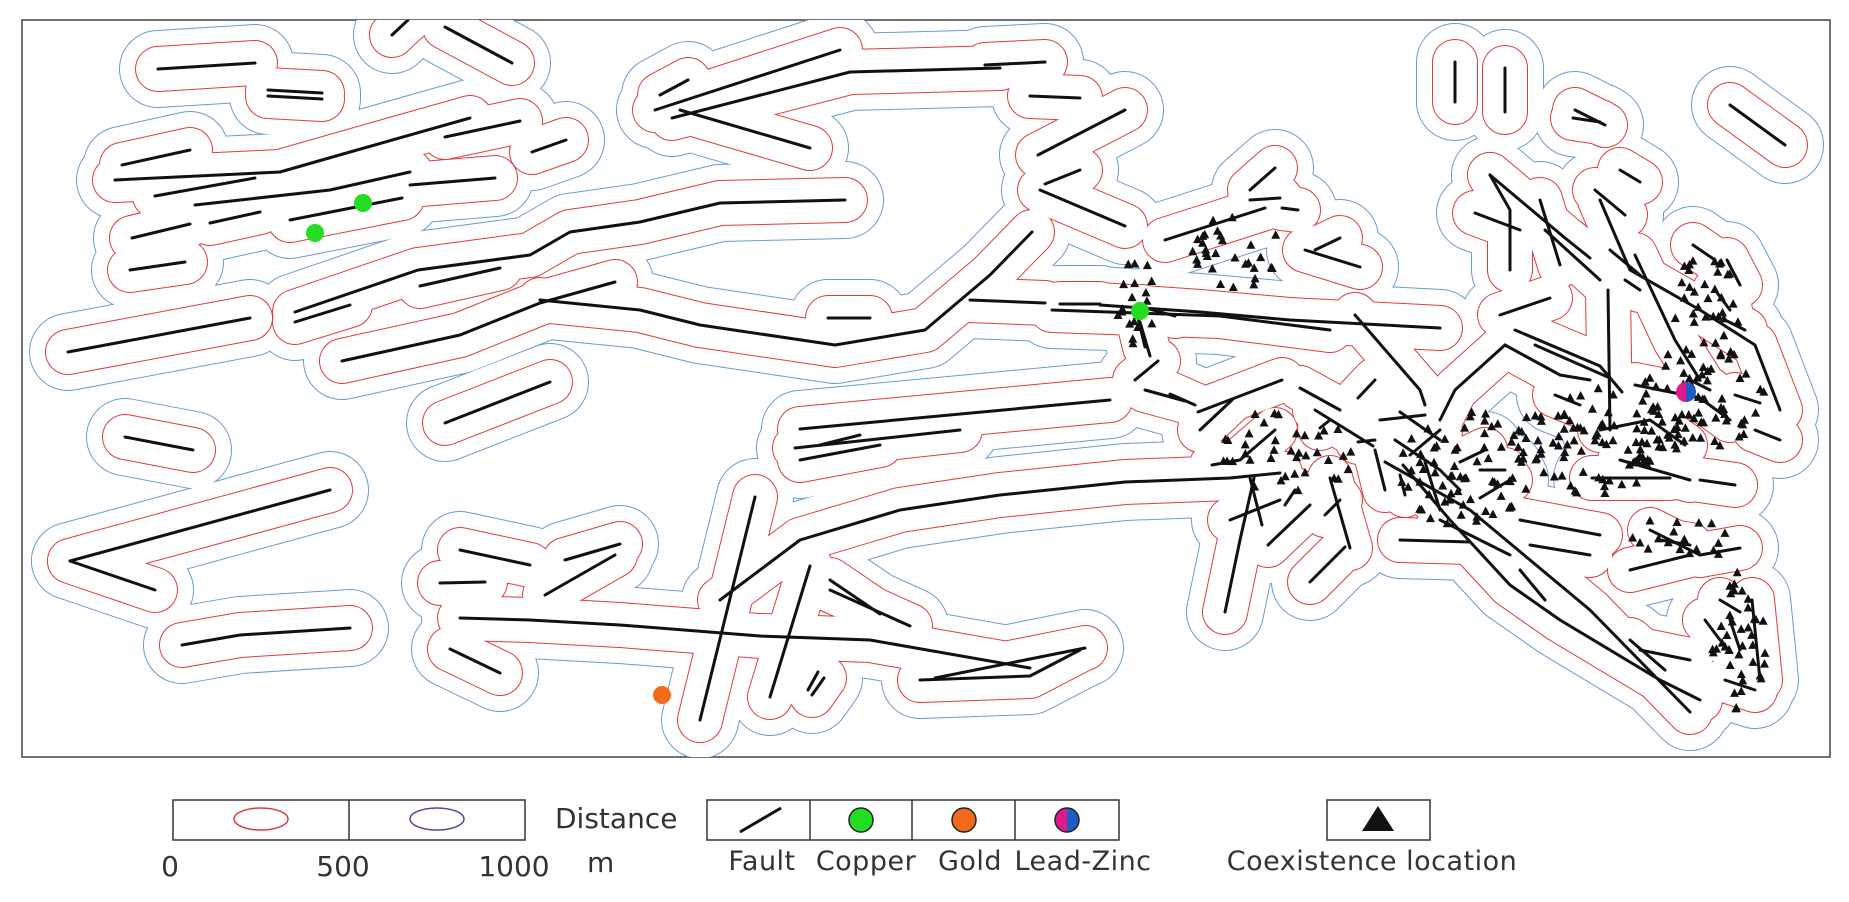  I want to click on legend-1000m-ellipse, so click(437, 819).